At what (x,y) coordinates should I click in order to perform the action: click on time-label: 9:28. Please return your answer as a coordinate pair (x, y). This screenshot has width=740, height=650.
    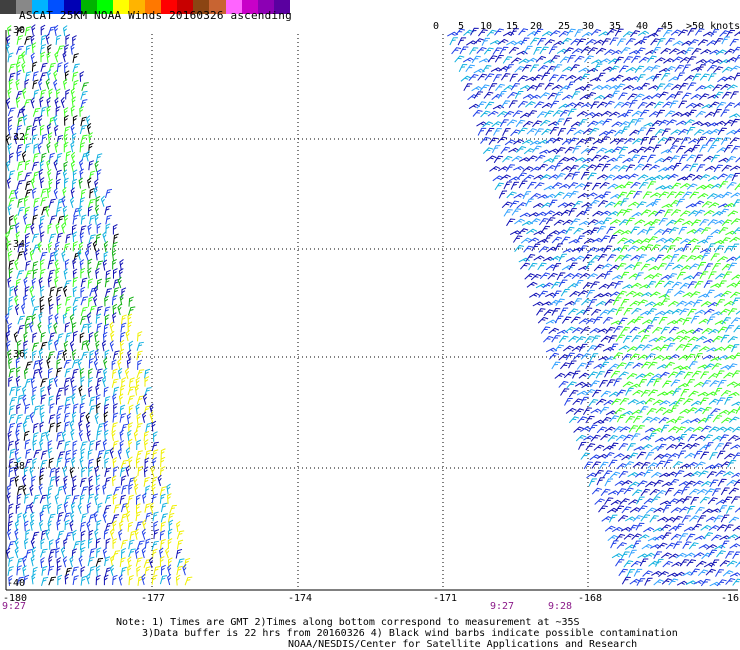
    Looking at the image, I should click on (560, 606).